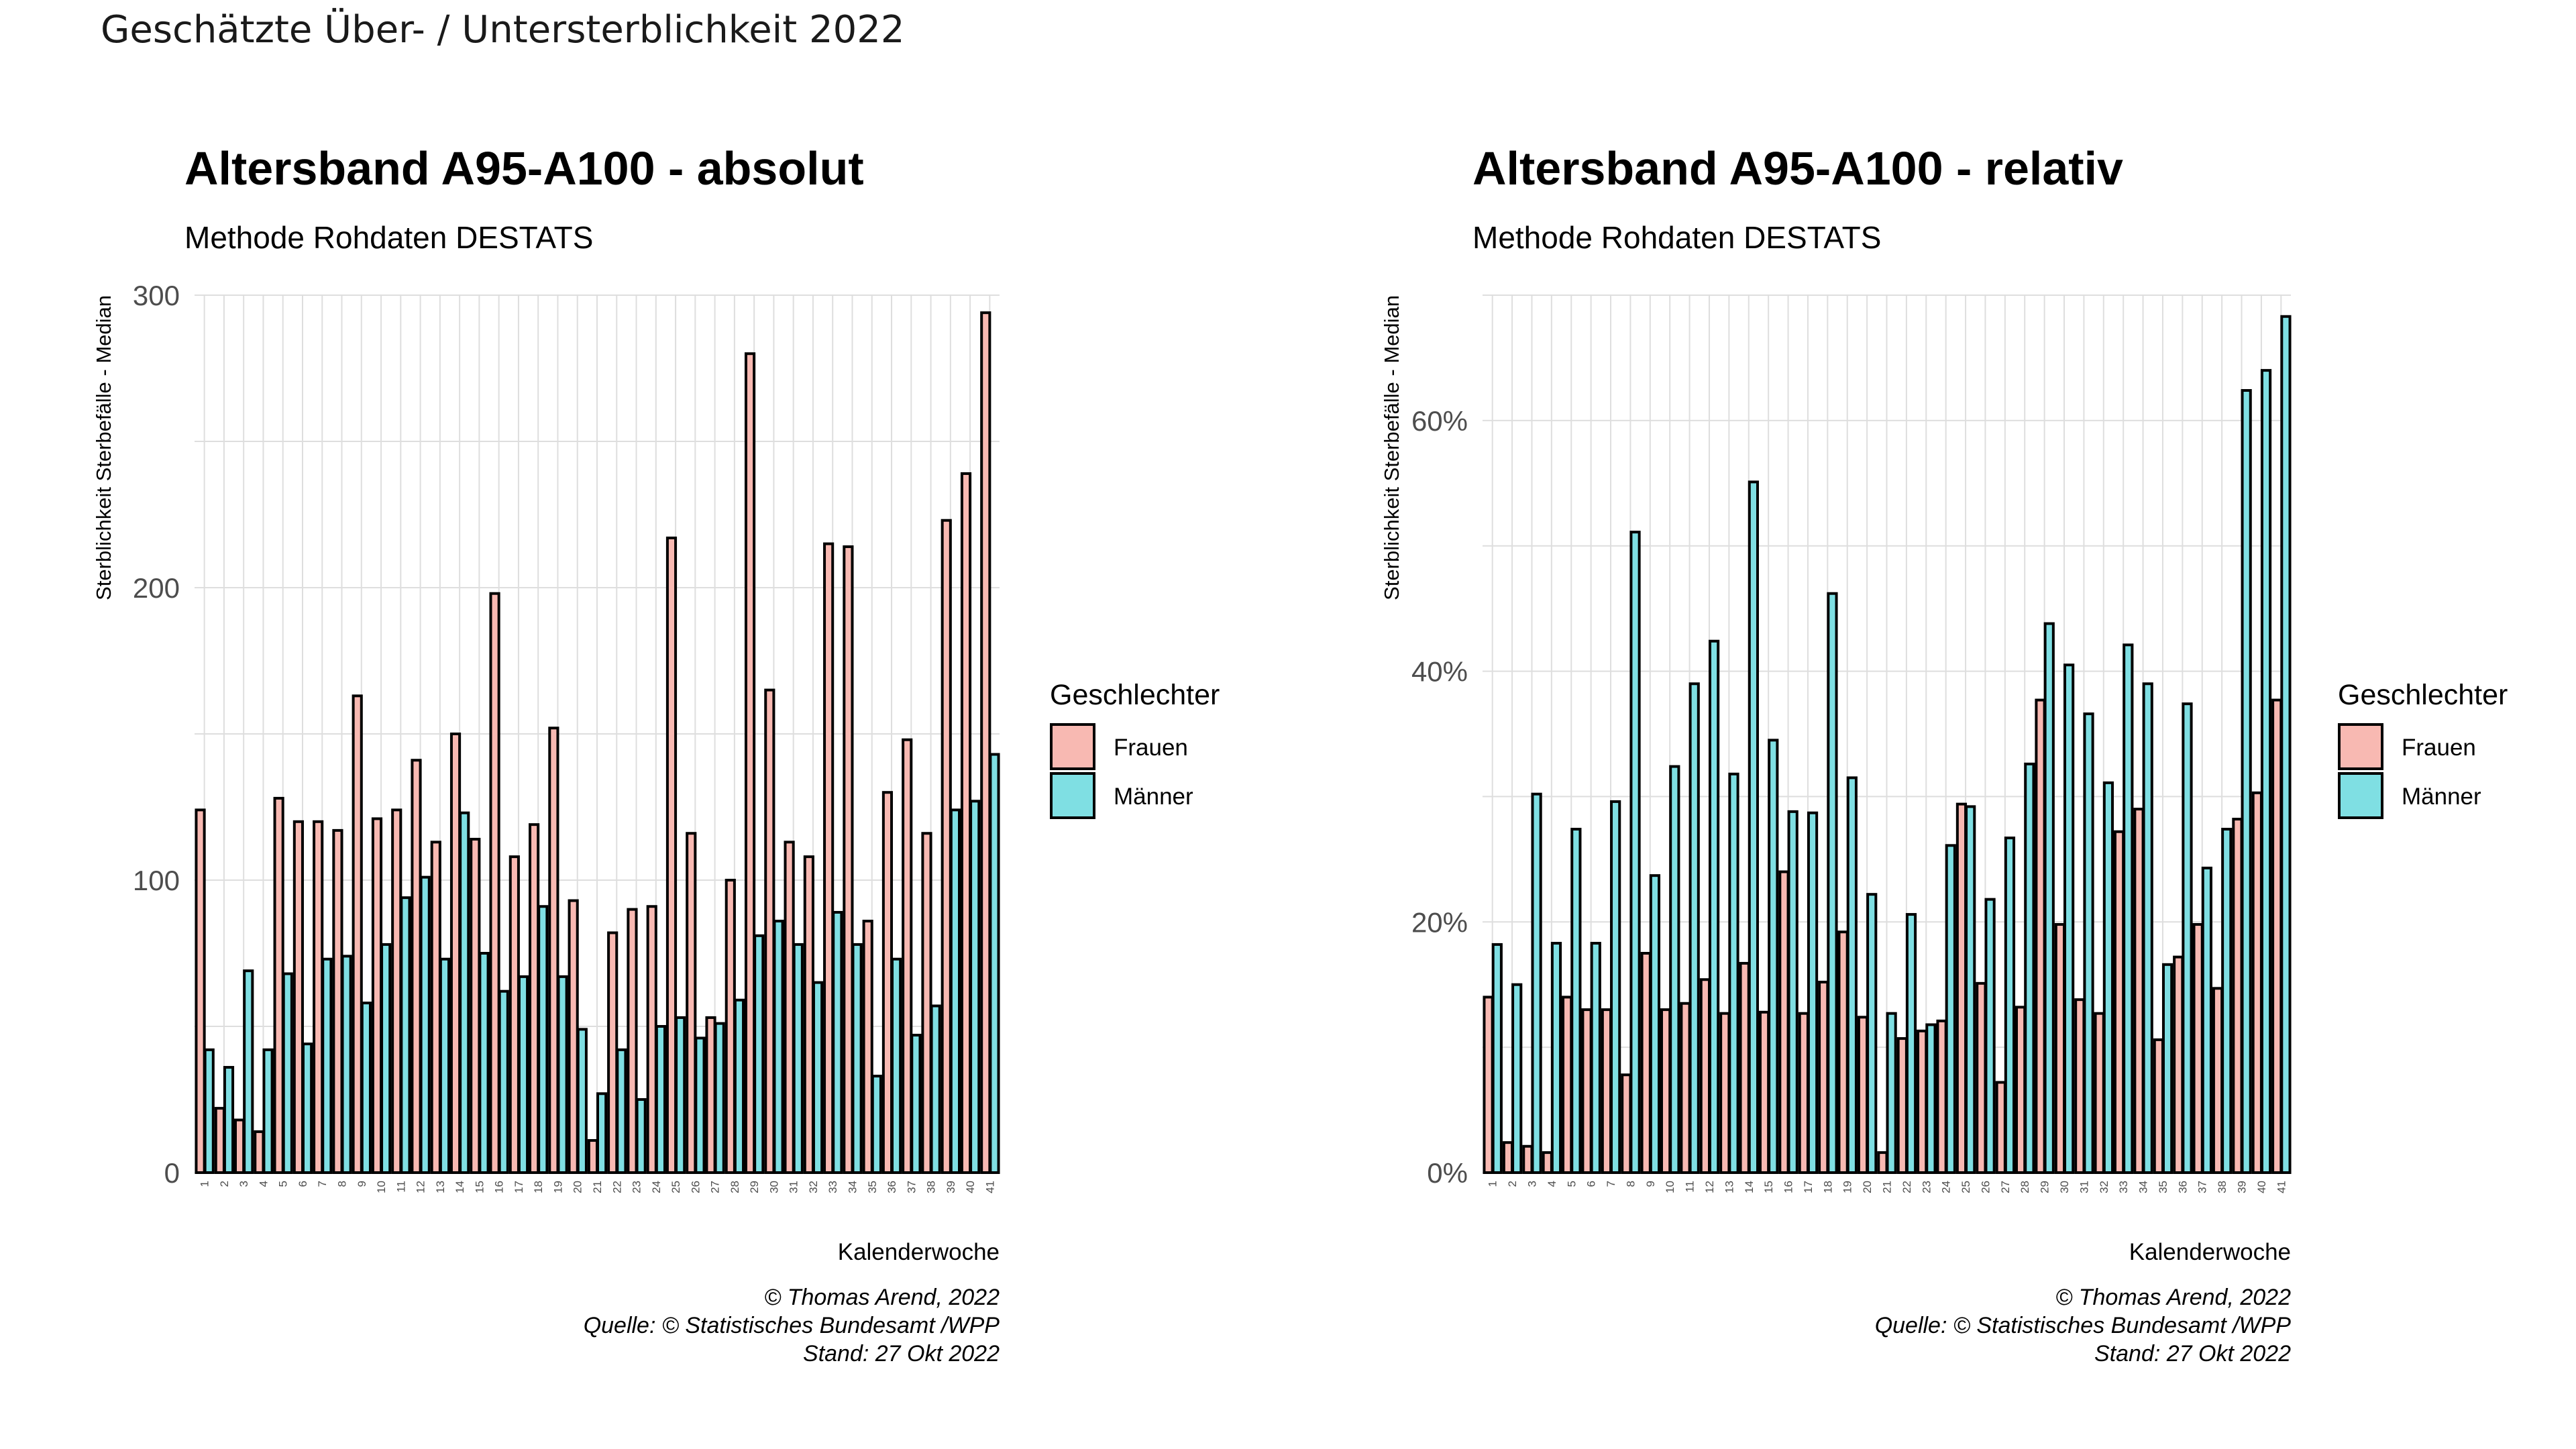 The width and height of the screenshot is (2576, 1449). I want to click on bar-maenner-kw1, so click(209, 1111).